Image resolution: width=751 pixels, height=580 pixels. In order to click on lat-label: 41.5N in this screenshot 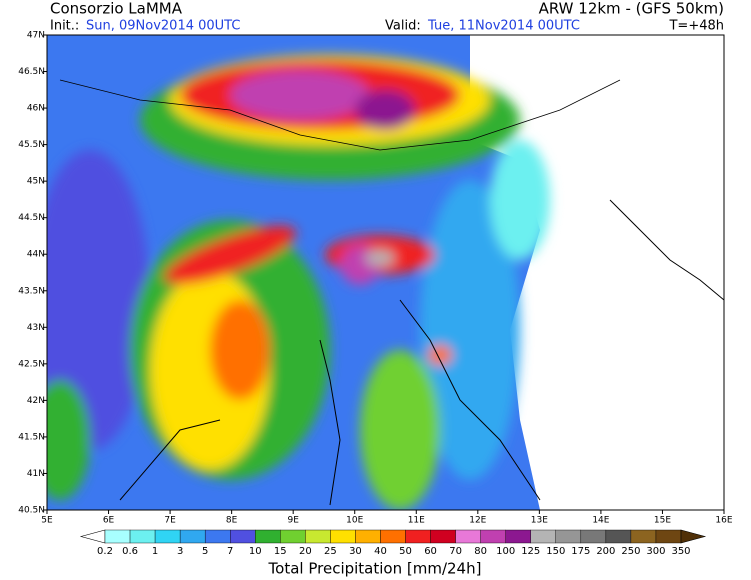, I will do `click(31, 437)`.